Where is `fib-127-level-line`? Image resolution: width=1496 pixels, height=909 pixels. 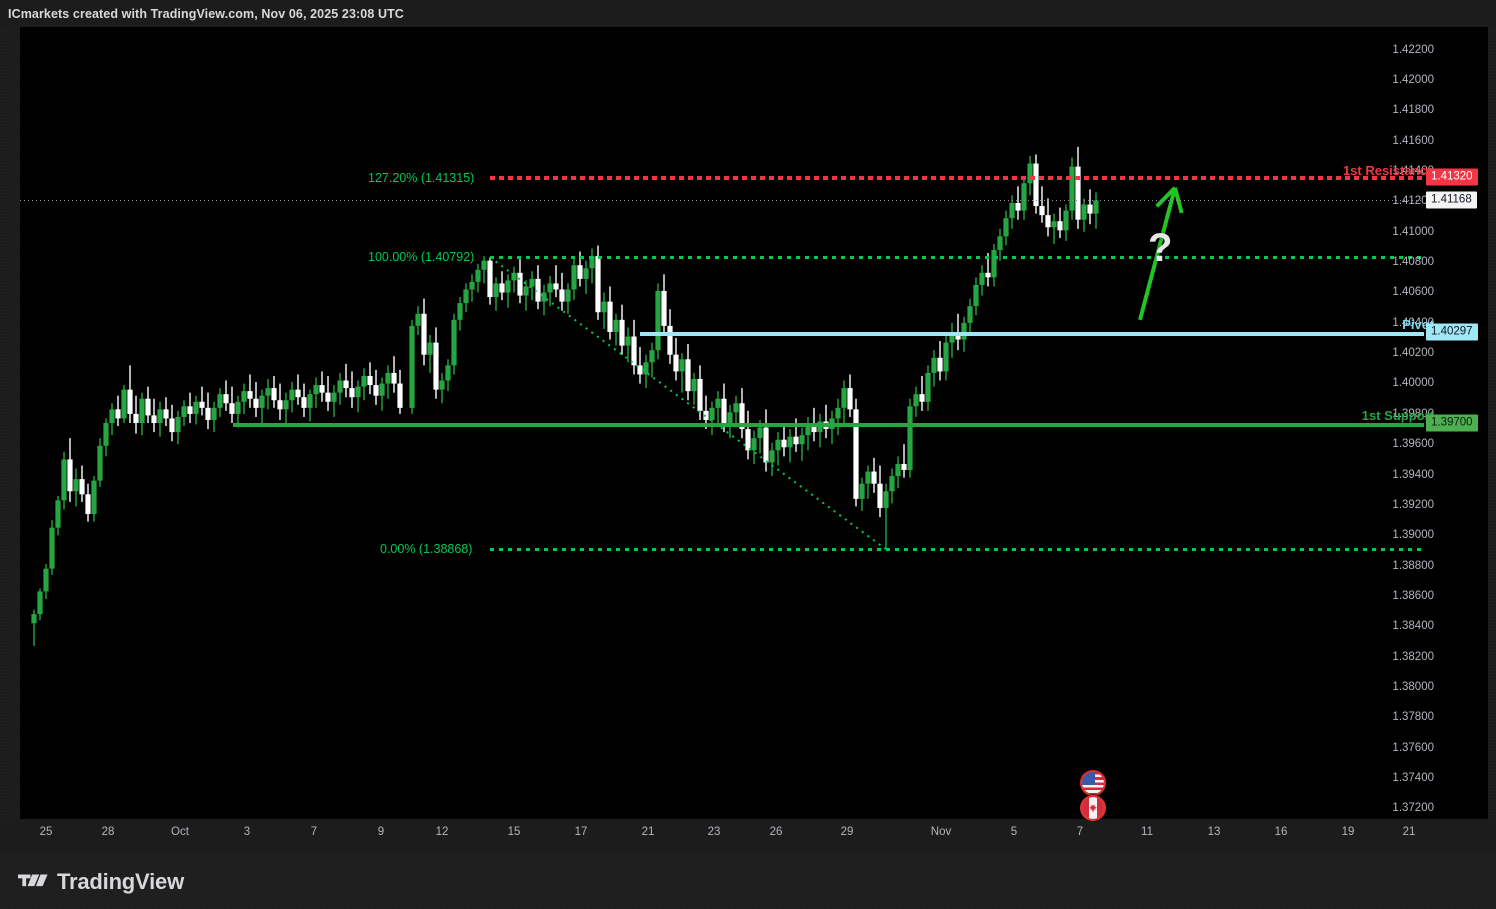 fib-127-level-line is located at coordinates (957, 177).